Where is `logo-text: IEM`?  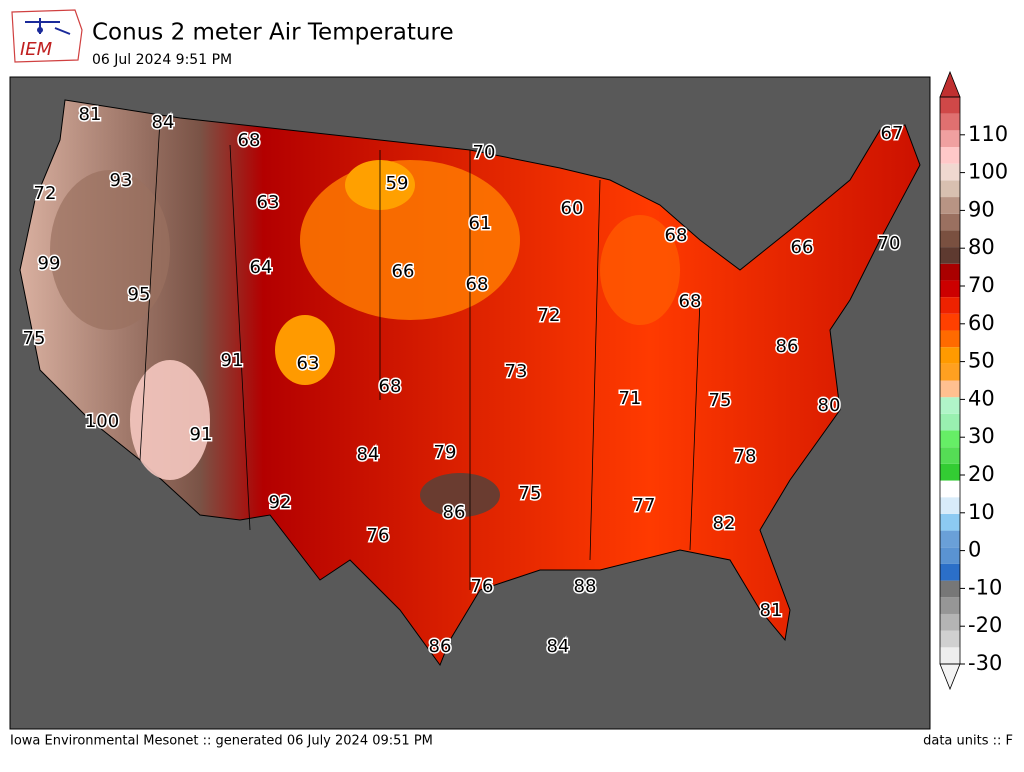 logo-text: IEM is located at coordinates (36, 49).